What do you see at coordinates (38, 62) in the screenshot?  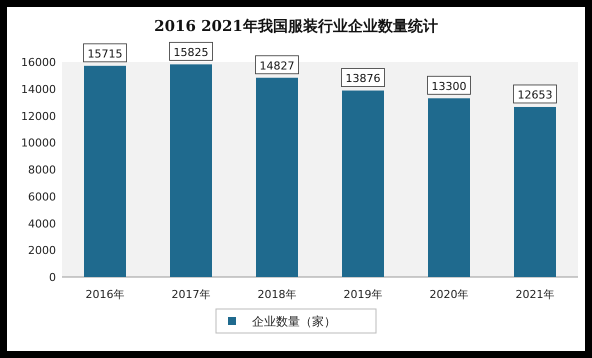 I see `y-tick-label: 16000` at bounding box center [38, 62].